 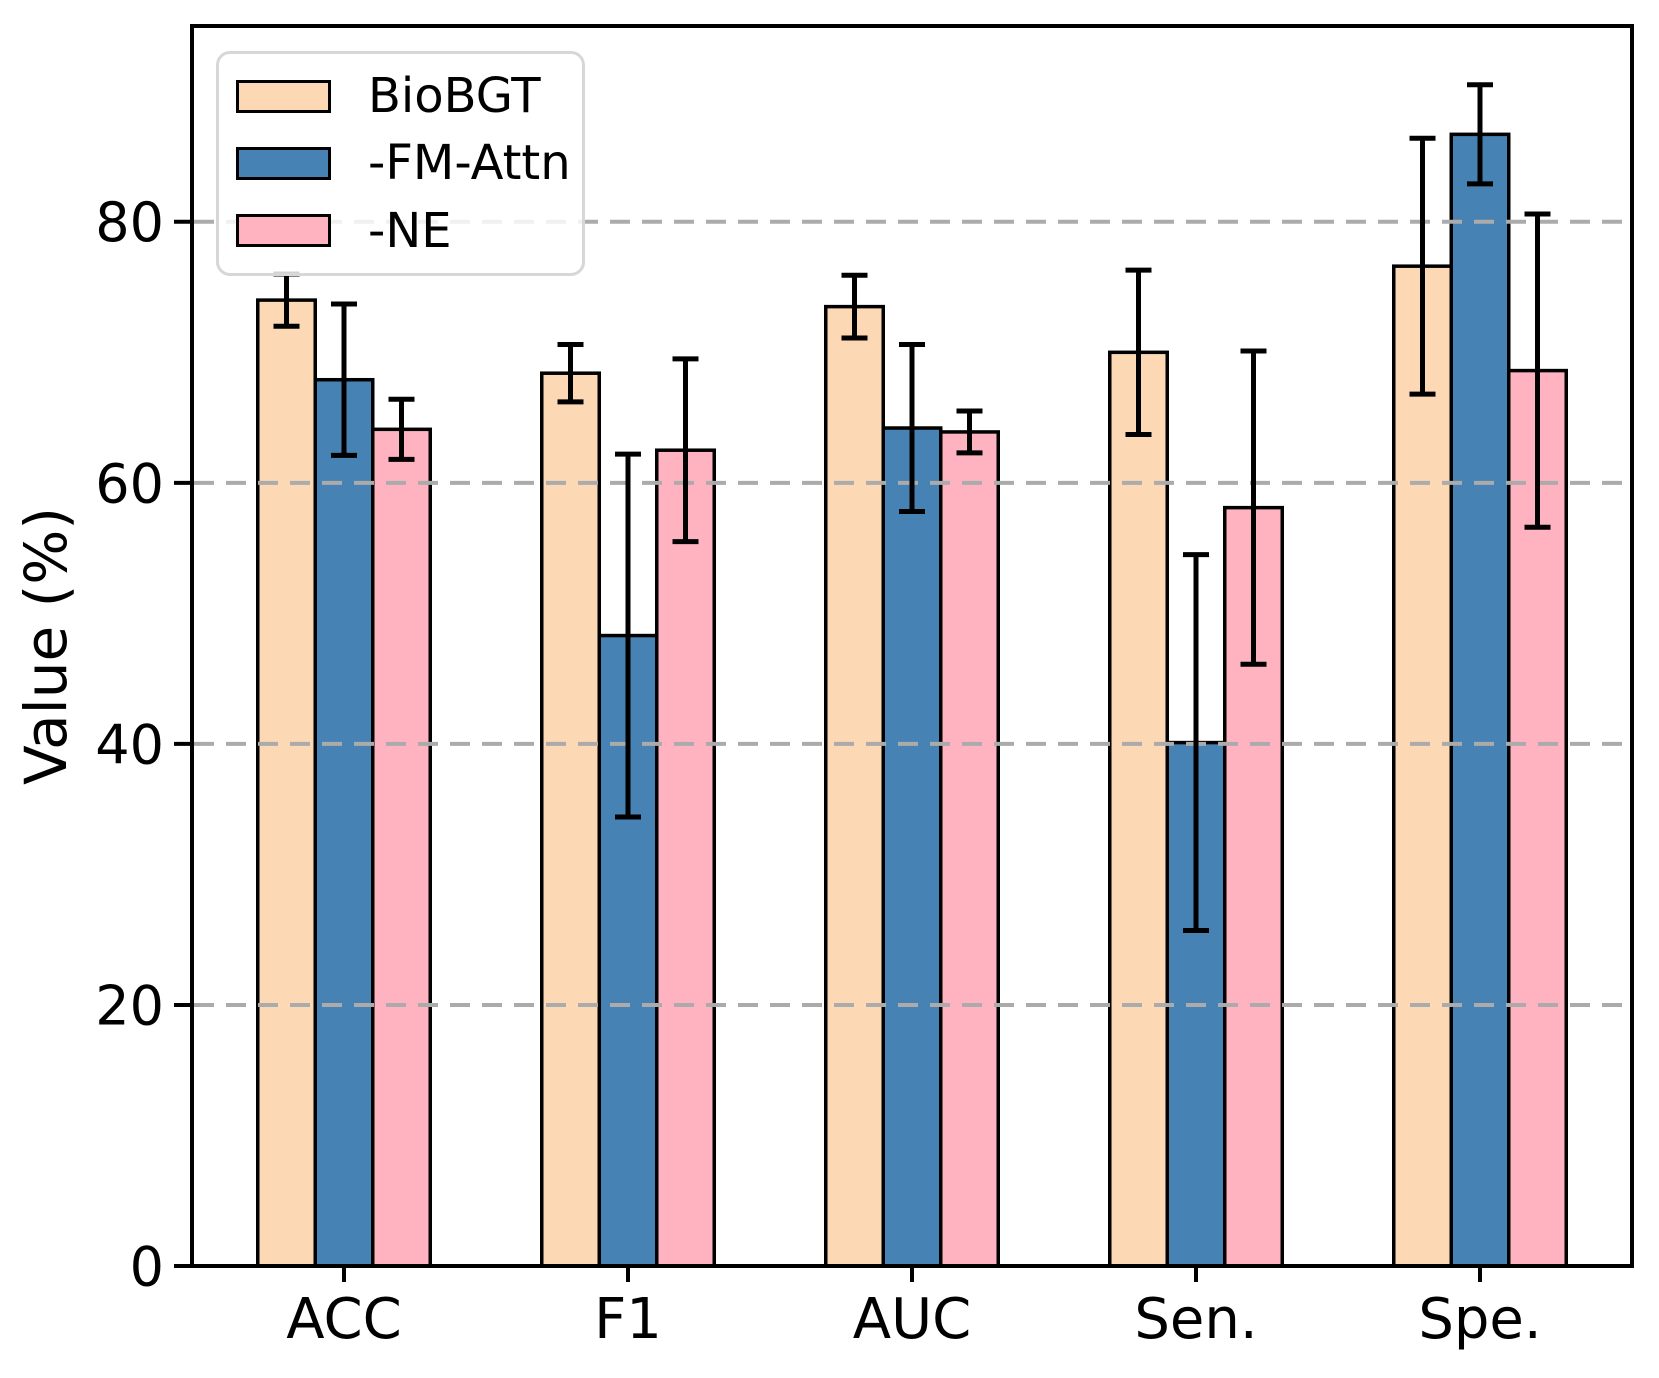 I want to click on legend-label-ne: -NE, so click(x=410, y=230).